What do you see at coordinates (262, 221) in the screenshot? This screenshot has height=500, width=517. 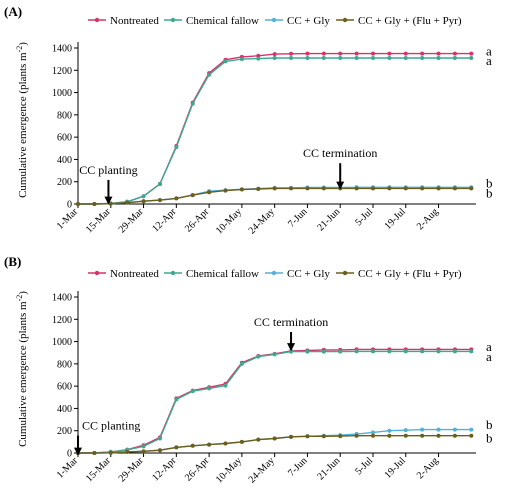 I see `x-tick-label: 24-May` at bounding box center [262, 221].